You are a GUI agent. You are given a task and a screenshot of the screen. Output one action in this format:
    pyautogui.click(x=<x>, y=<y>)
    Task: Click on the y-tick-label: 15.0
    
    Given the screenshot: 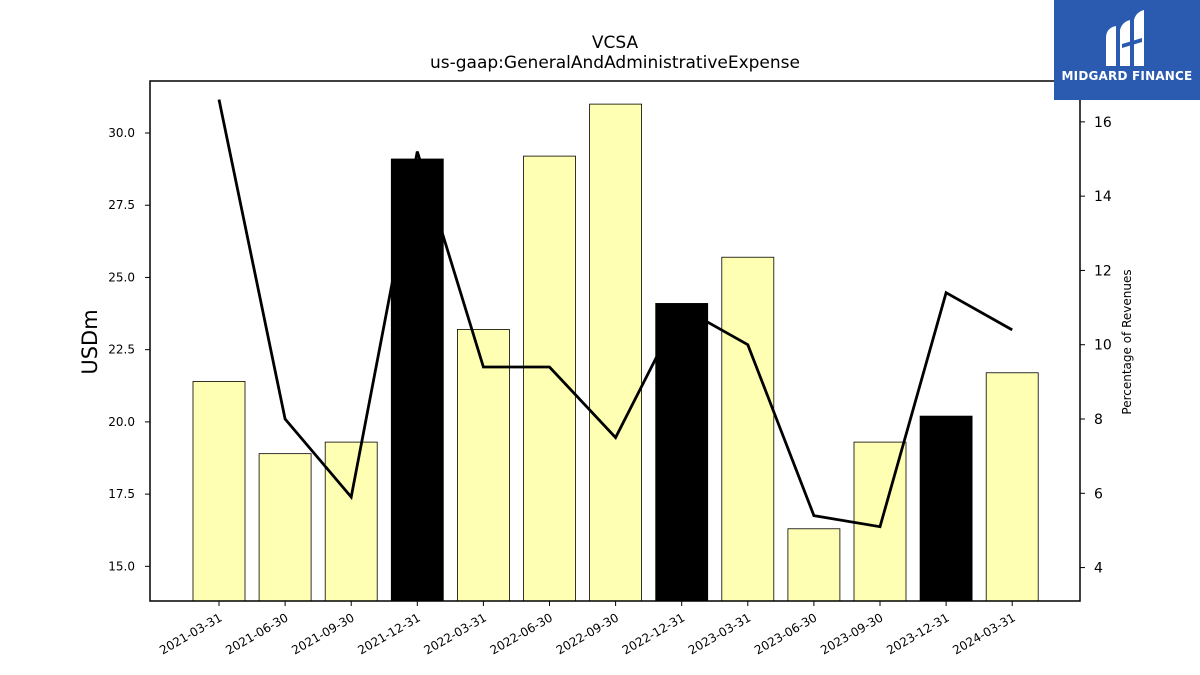 What is the action you would take?
    pyautogui.click(x=121, y=566)
    